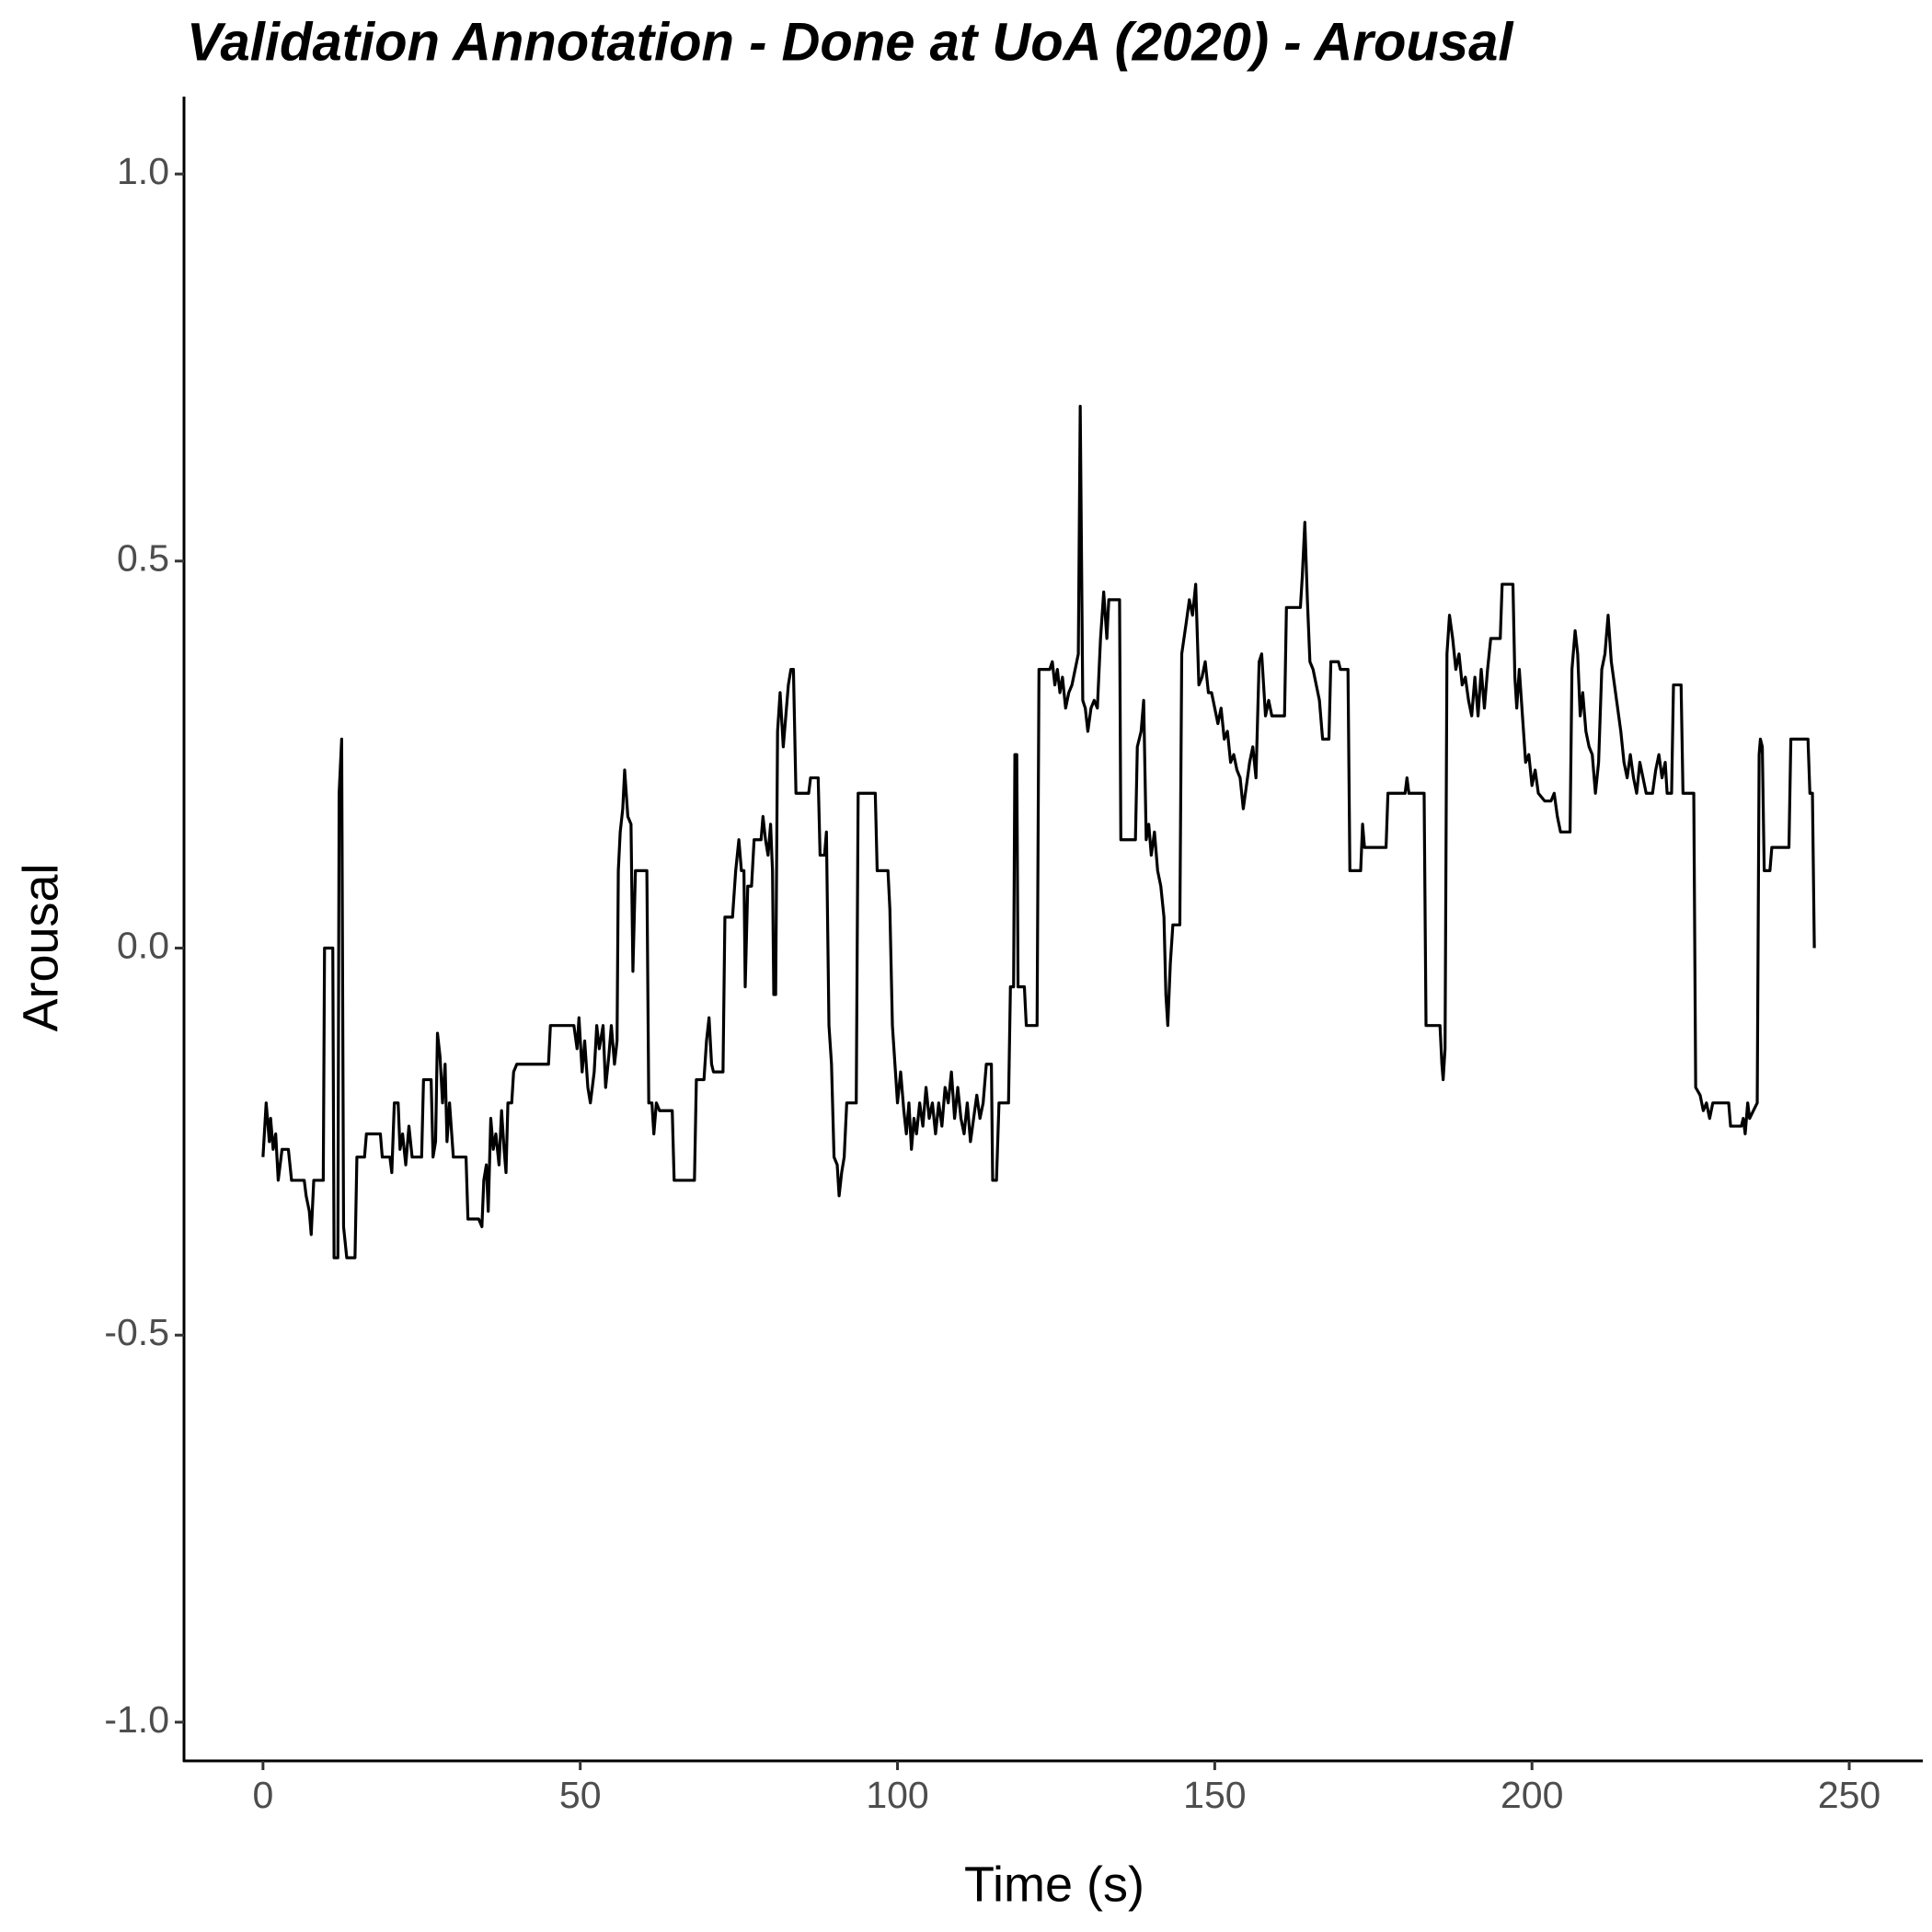 The image size is (1932, 1932). What do you see at coordinates (262, 1795) in the screenshot?
I see `x-tick-label: 0` at bounding box center [262, 1795].